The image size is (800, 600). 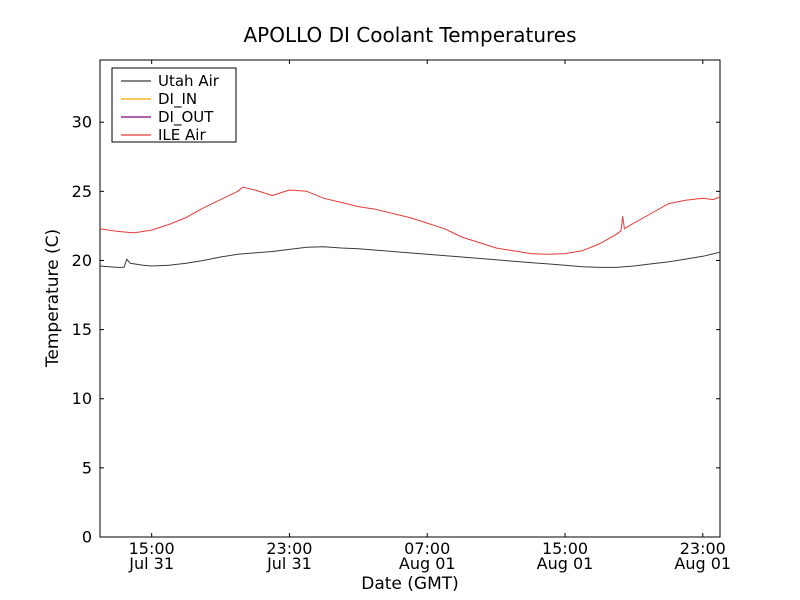 I want to click on legend-entry-label: DI_OUT, so click(x=186, y=117).